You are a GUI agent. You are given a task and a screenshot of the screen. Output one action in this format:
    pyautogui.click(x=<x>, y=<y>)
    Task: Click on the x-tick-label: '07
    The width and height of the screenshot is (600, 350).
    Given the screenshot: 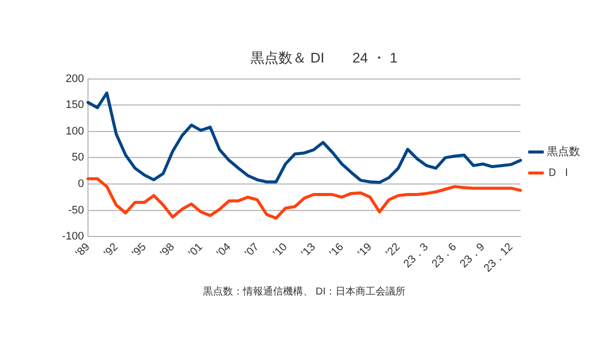 What is the action you would take?
    pyautogui.click(x=252, y=250)
    